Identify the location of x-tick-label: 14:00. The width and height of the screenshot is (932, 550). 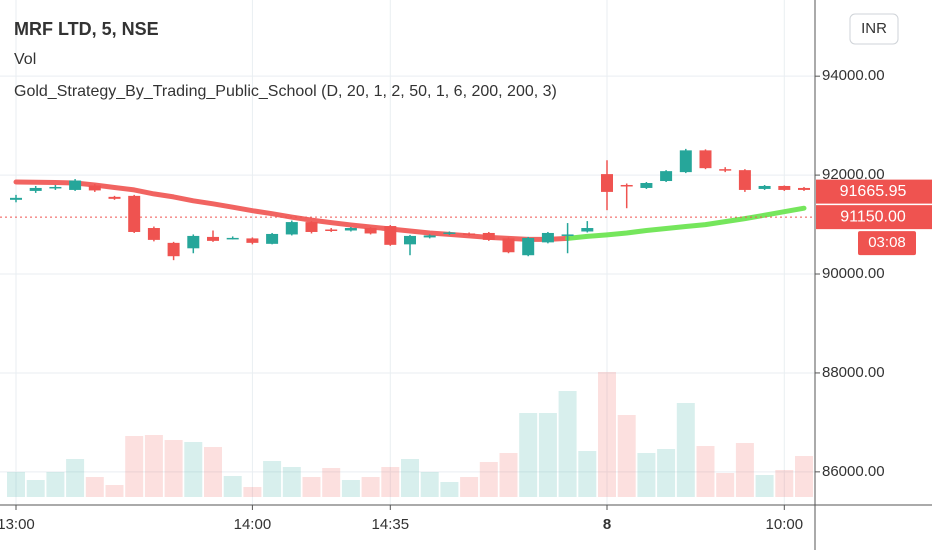
(253, 524).